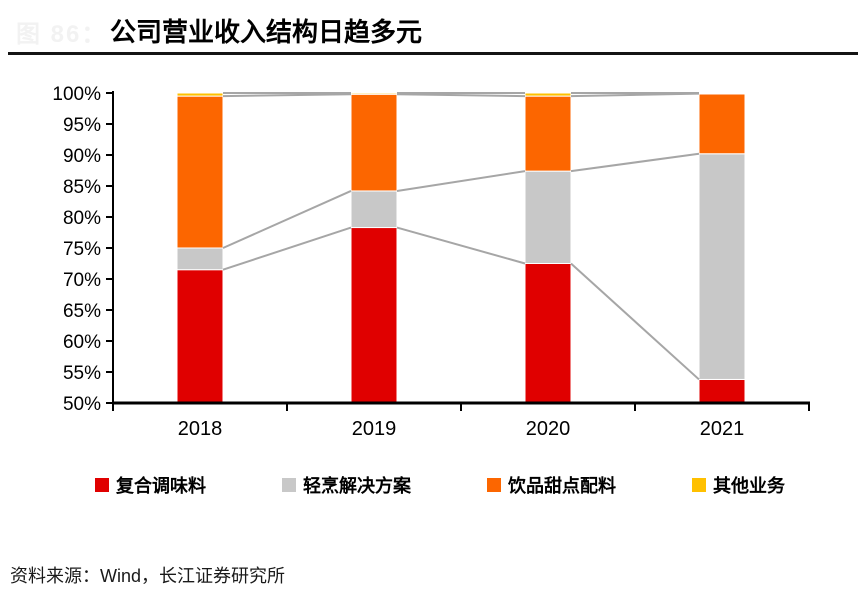 This screenshot has width=866, height=600. I want to click on y-tick-label: 90%, so click(82, 156).